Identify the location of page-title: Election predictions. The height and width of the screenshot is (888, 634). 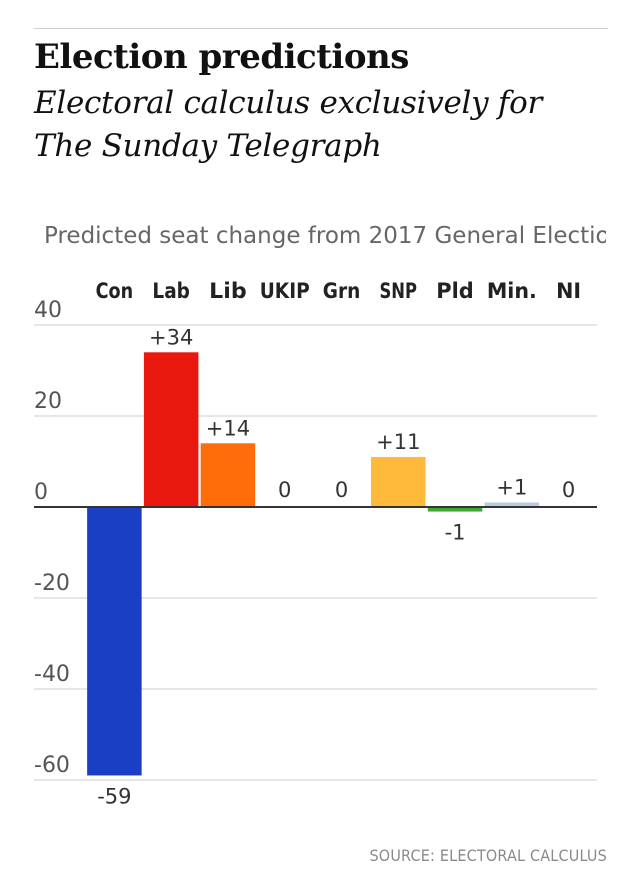
(221, 57).